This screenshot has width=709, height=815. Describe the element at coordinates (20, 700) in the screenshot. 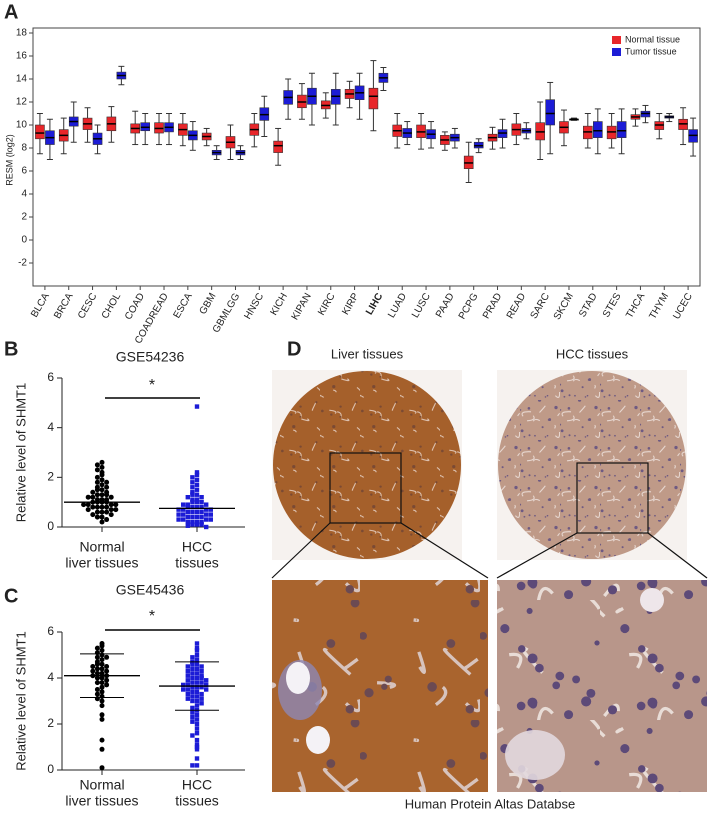

I see `y-axis-label: Relative level of SHMT1` at that location.